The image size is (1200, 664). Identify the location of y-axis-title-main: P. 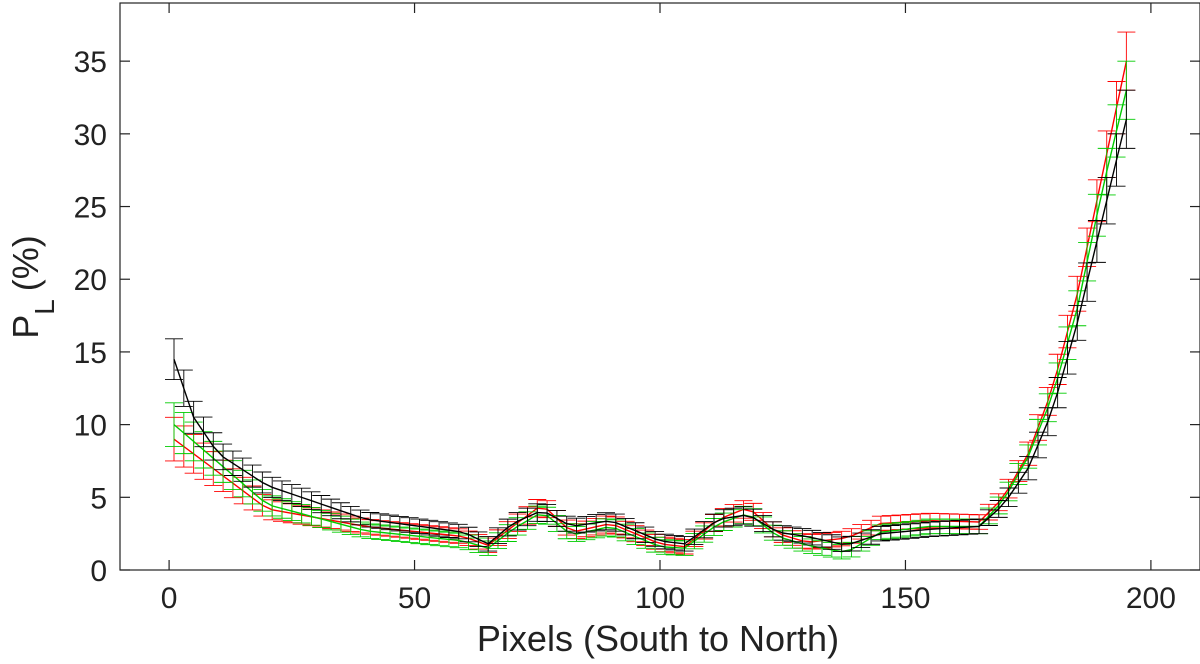
(25, 327).